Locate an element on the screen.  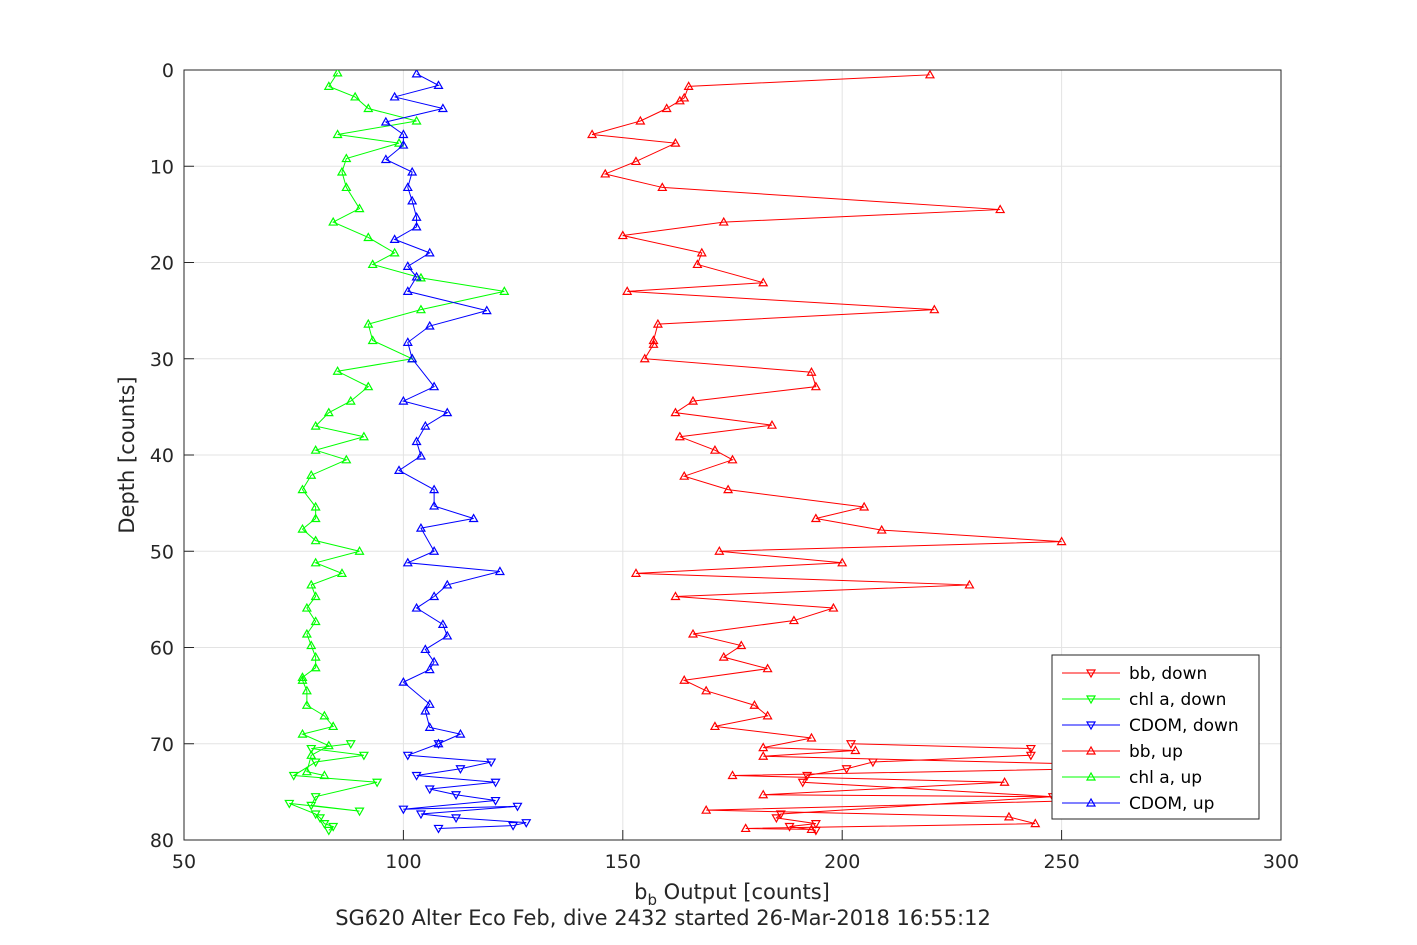
y-axis-label: Depth [counts] is located at coordinates (127, 454).